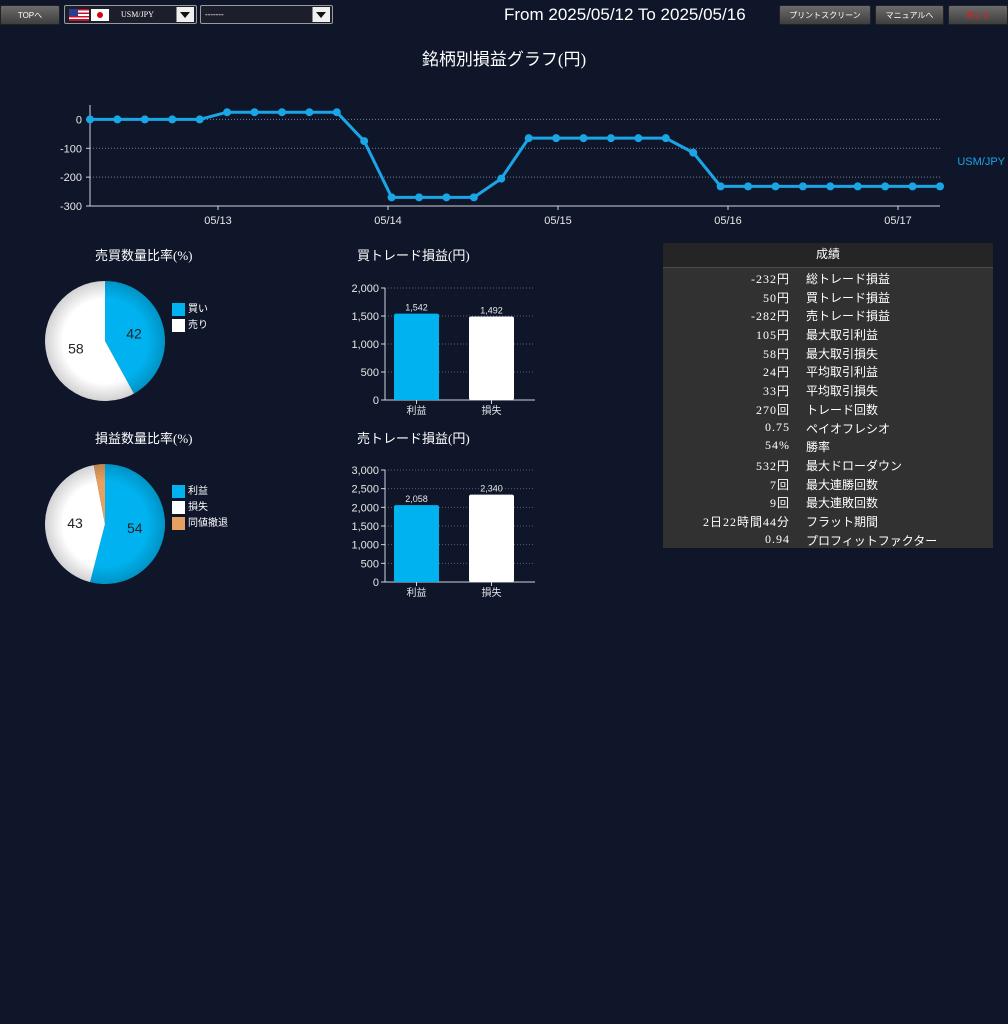 The height and width of the screenshot is (1024, 1008). I want to click on results-row: 532円 最大ドローダウン, so click(828, 464).